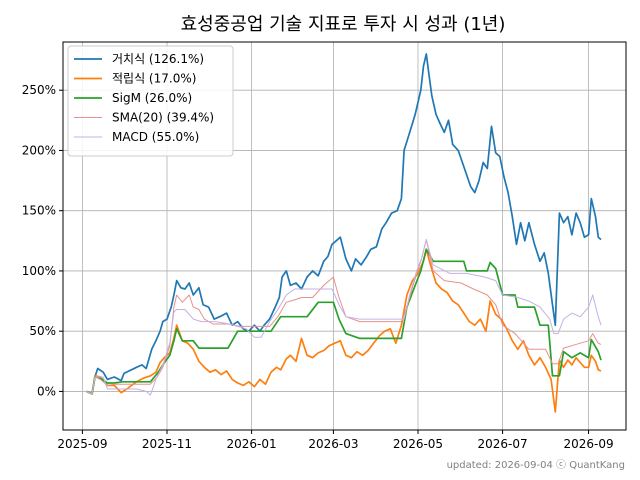 The width and height of the screenshot is (640, 480). I want to click on y-tick-label: 150%, so click(39, 211).